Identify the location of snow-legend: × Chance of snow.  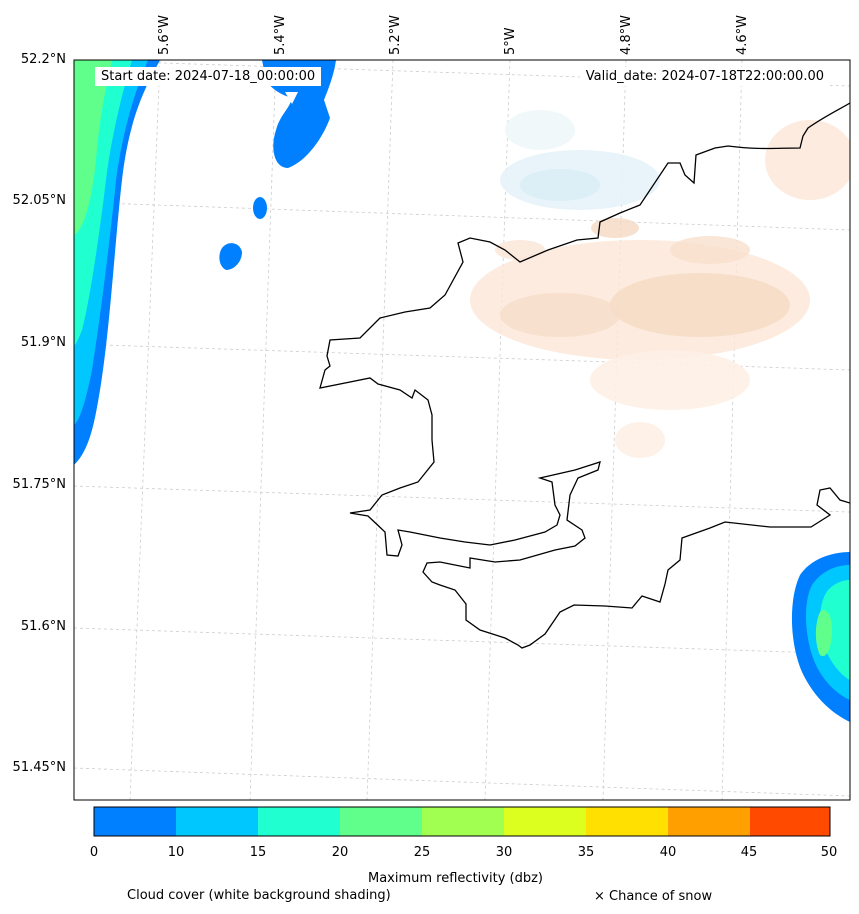
(653, 896).